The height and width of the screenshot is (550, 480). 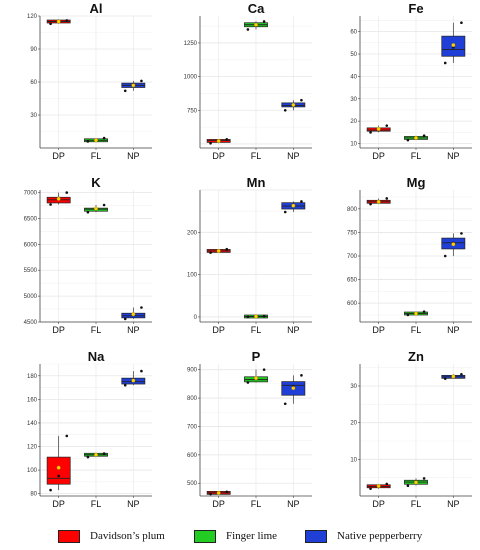 I want to click on y-tick-label: 5000, so click(x=31, y=297).